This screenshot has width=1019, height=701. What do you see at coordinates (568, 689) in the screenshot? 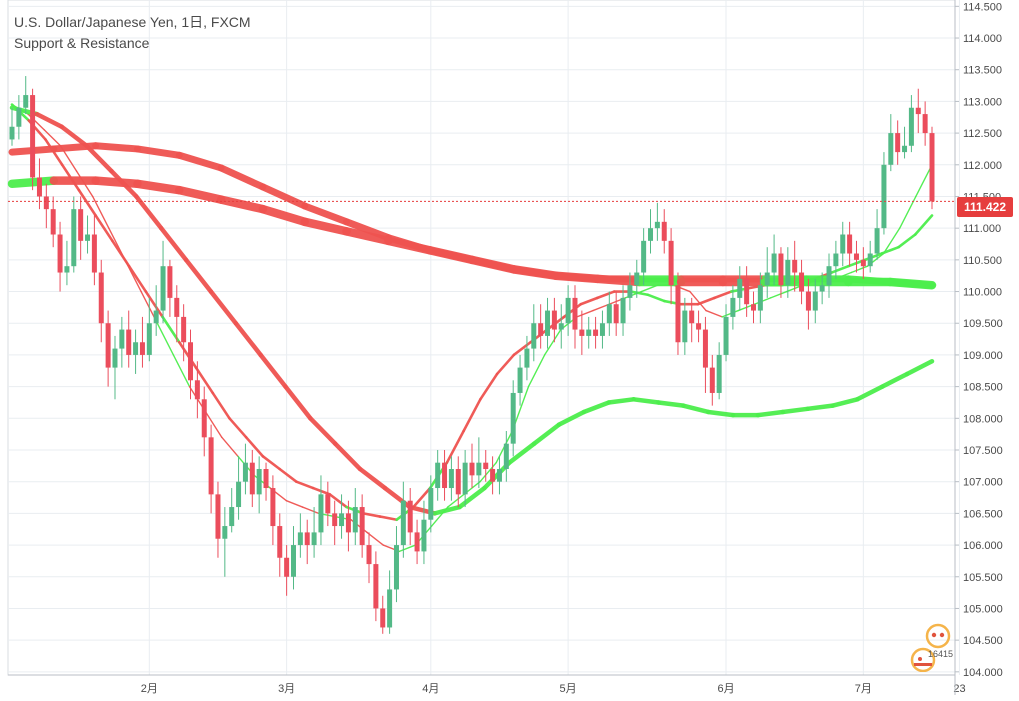
I see `x-tick-label: 5月` at bounding box center [568, 689].